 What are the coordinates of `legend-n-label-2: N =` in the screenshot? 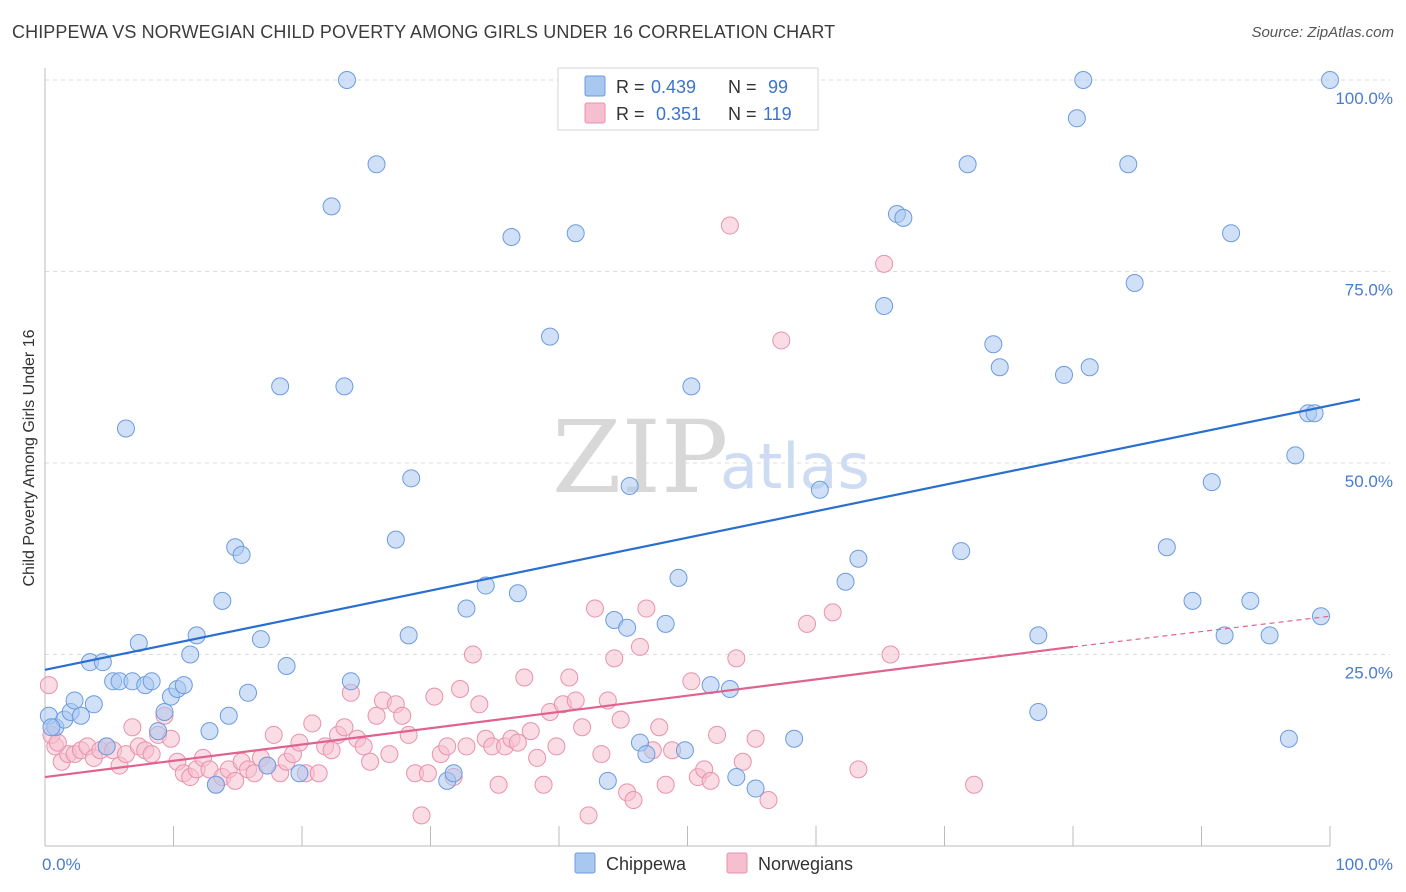 It's located at (742, 114).